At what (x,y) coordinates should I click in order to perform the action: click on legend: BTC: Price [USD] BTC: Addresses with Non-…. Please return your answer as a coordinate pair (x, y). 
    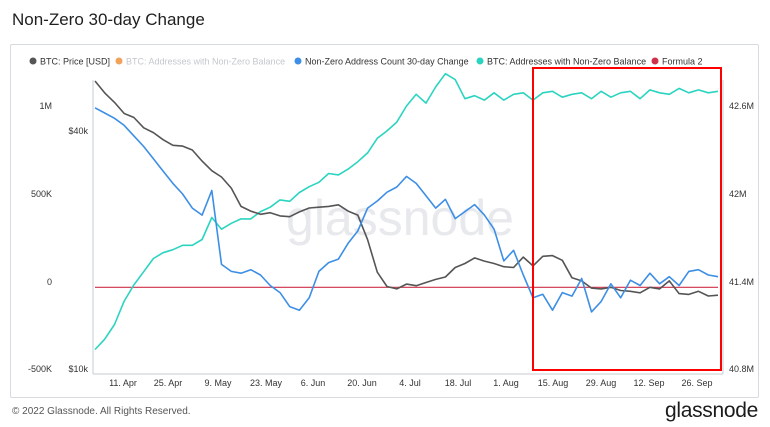
    Looking at the image, I should click on (366, 62).